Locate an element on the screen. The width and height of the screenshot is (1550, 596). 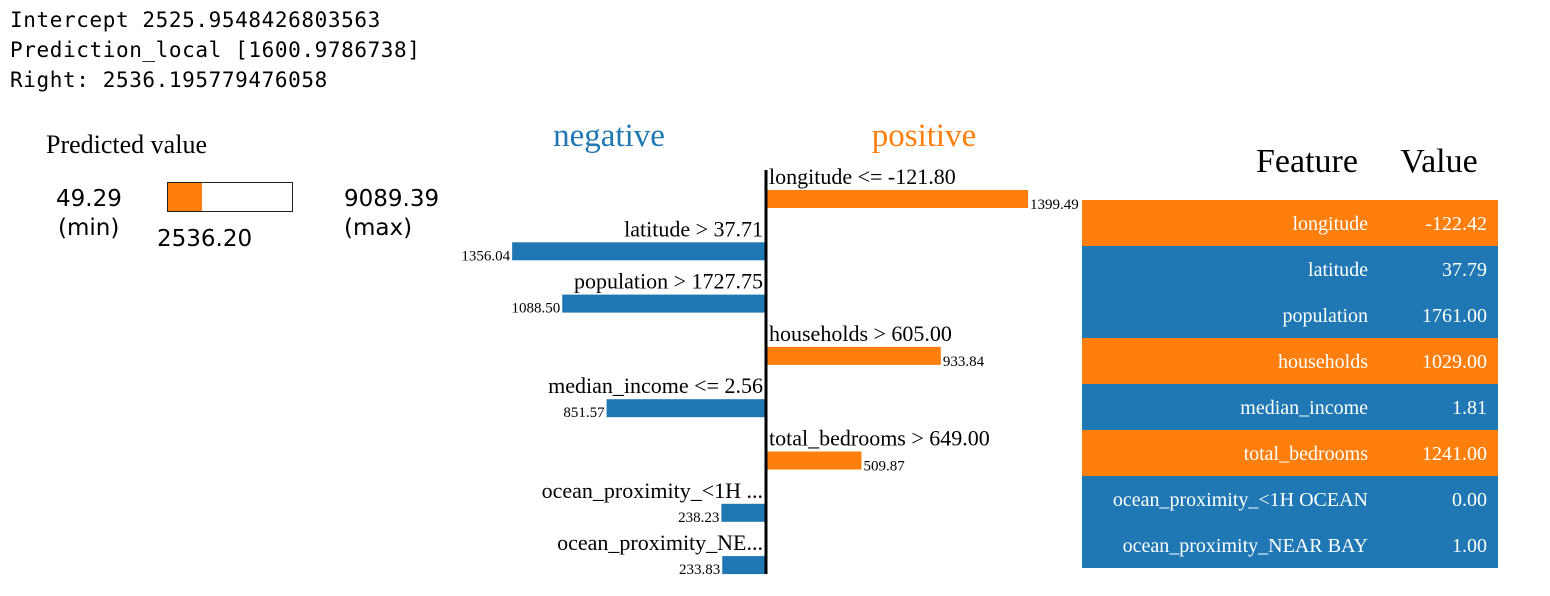
table-feature-5: total_bedrooms is located at coordinates (1306, 454).